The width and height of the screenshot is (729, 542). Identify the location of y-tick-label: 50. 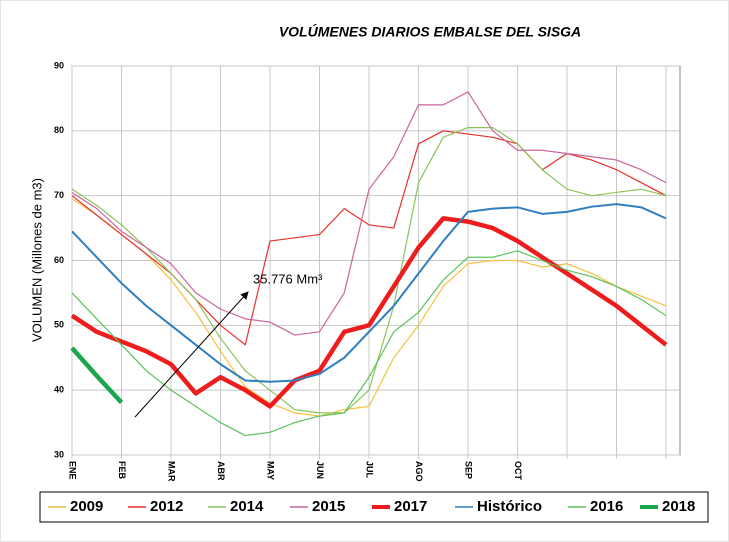
(59, 325).